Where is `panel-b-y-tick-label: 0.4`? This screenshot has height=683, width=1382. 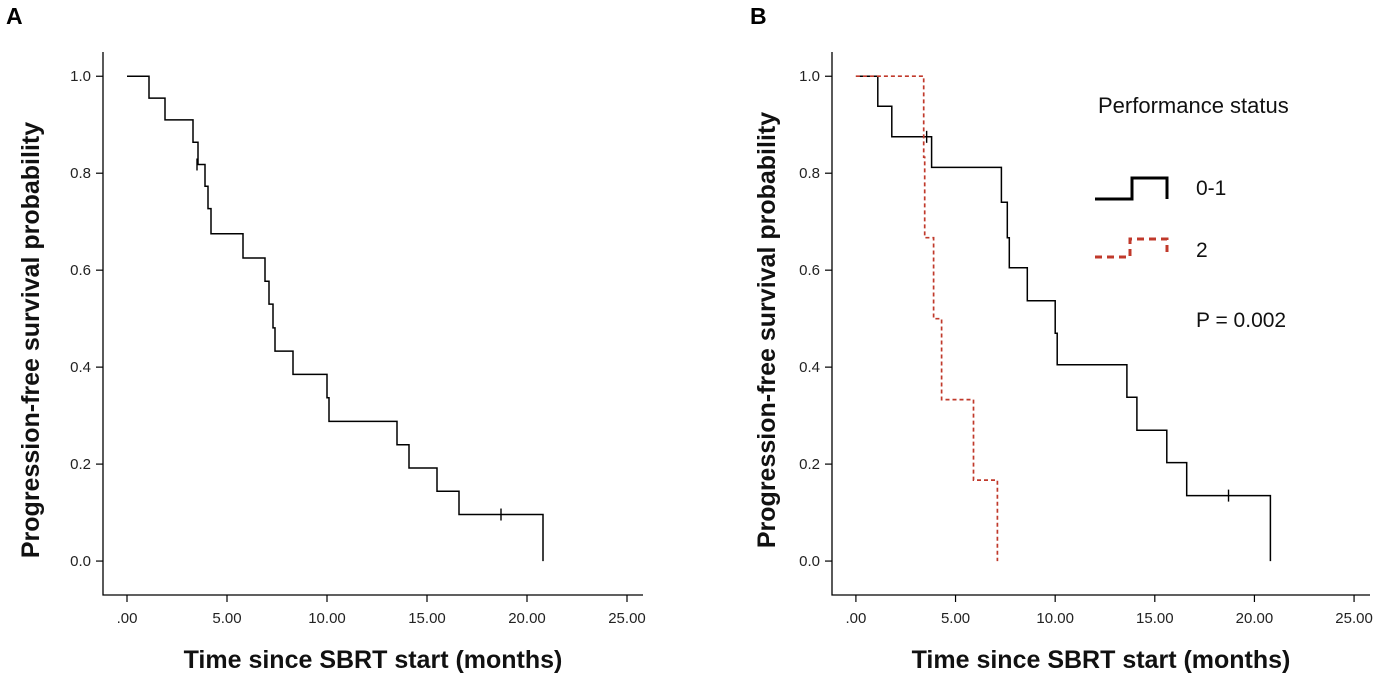
panel-b-y-tick-label: 0.4 is located at coordinates (809, 367).